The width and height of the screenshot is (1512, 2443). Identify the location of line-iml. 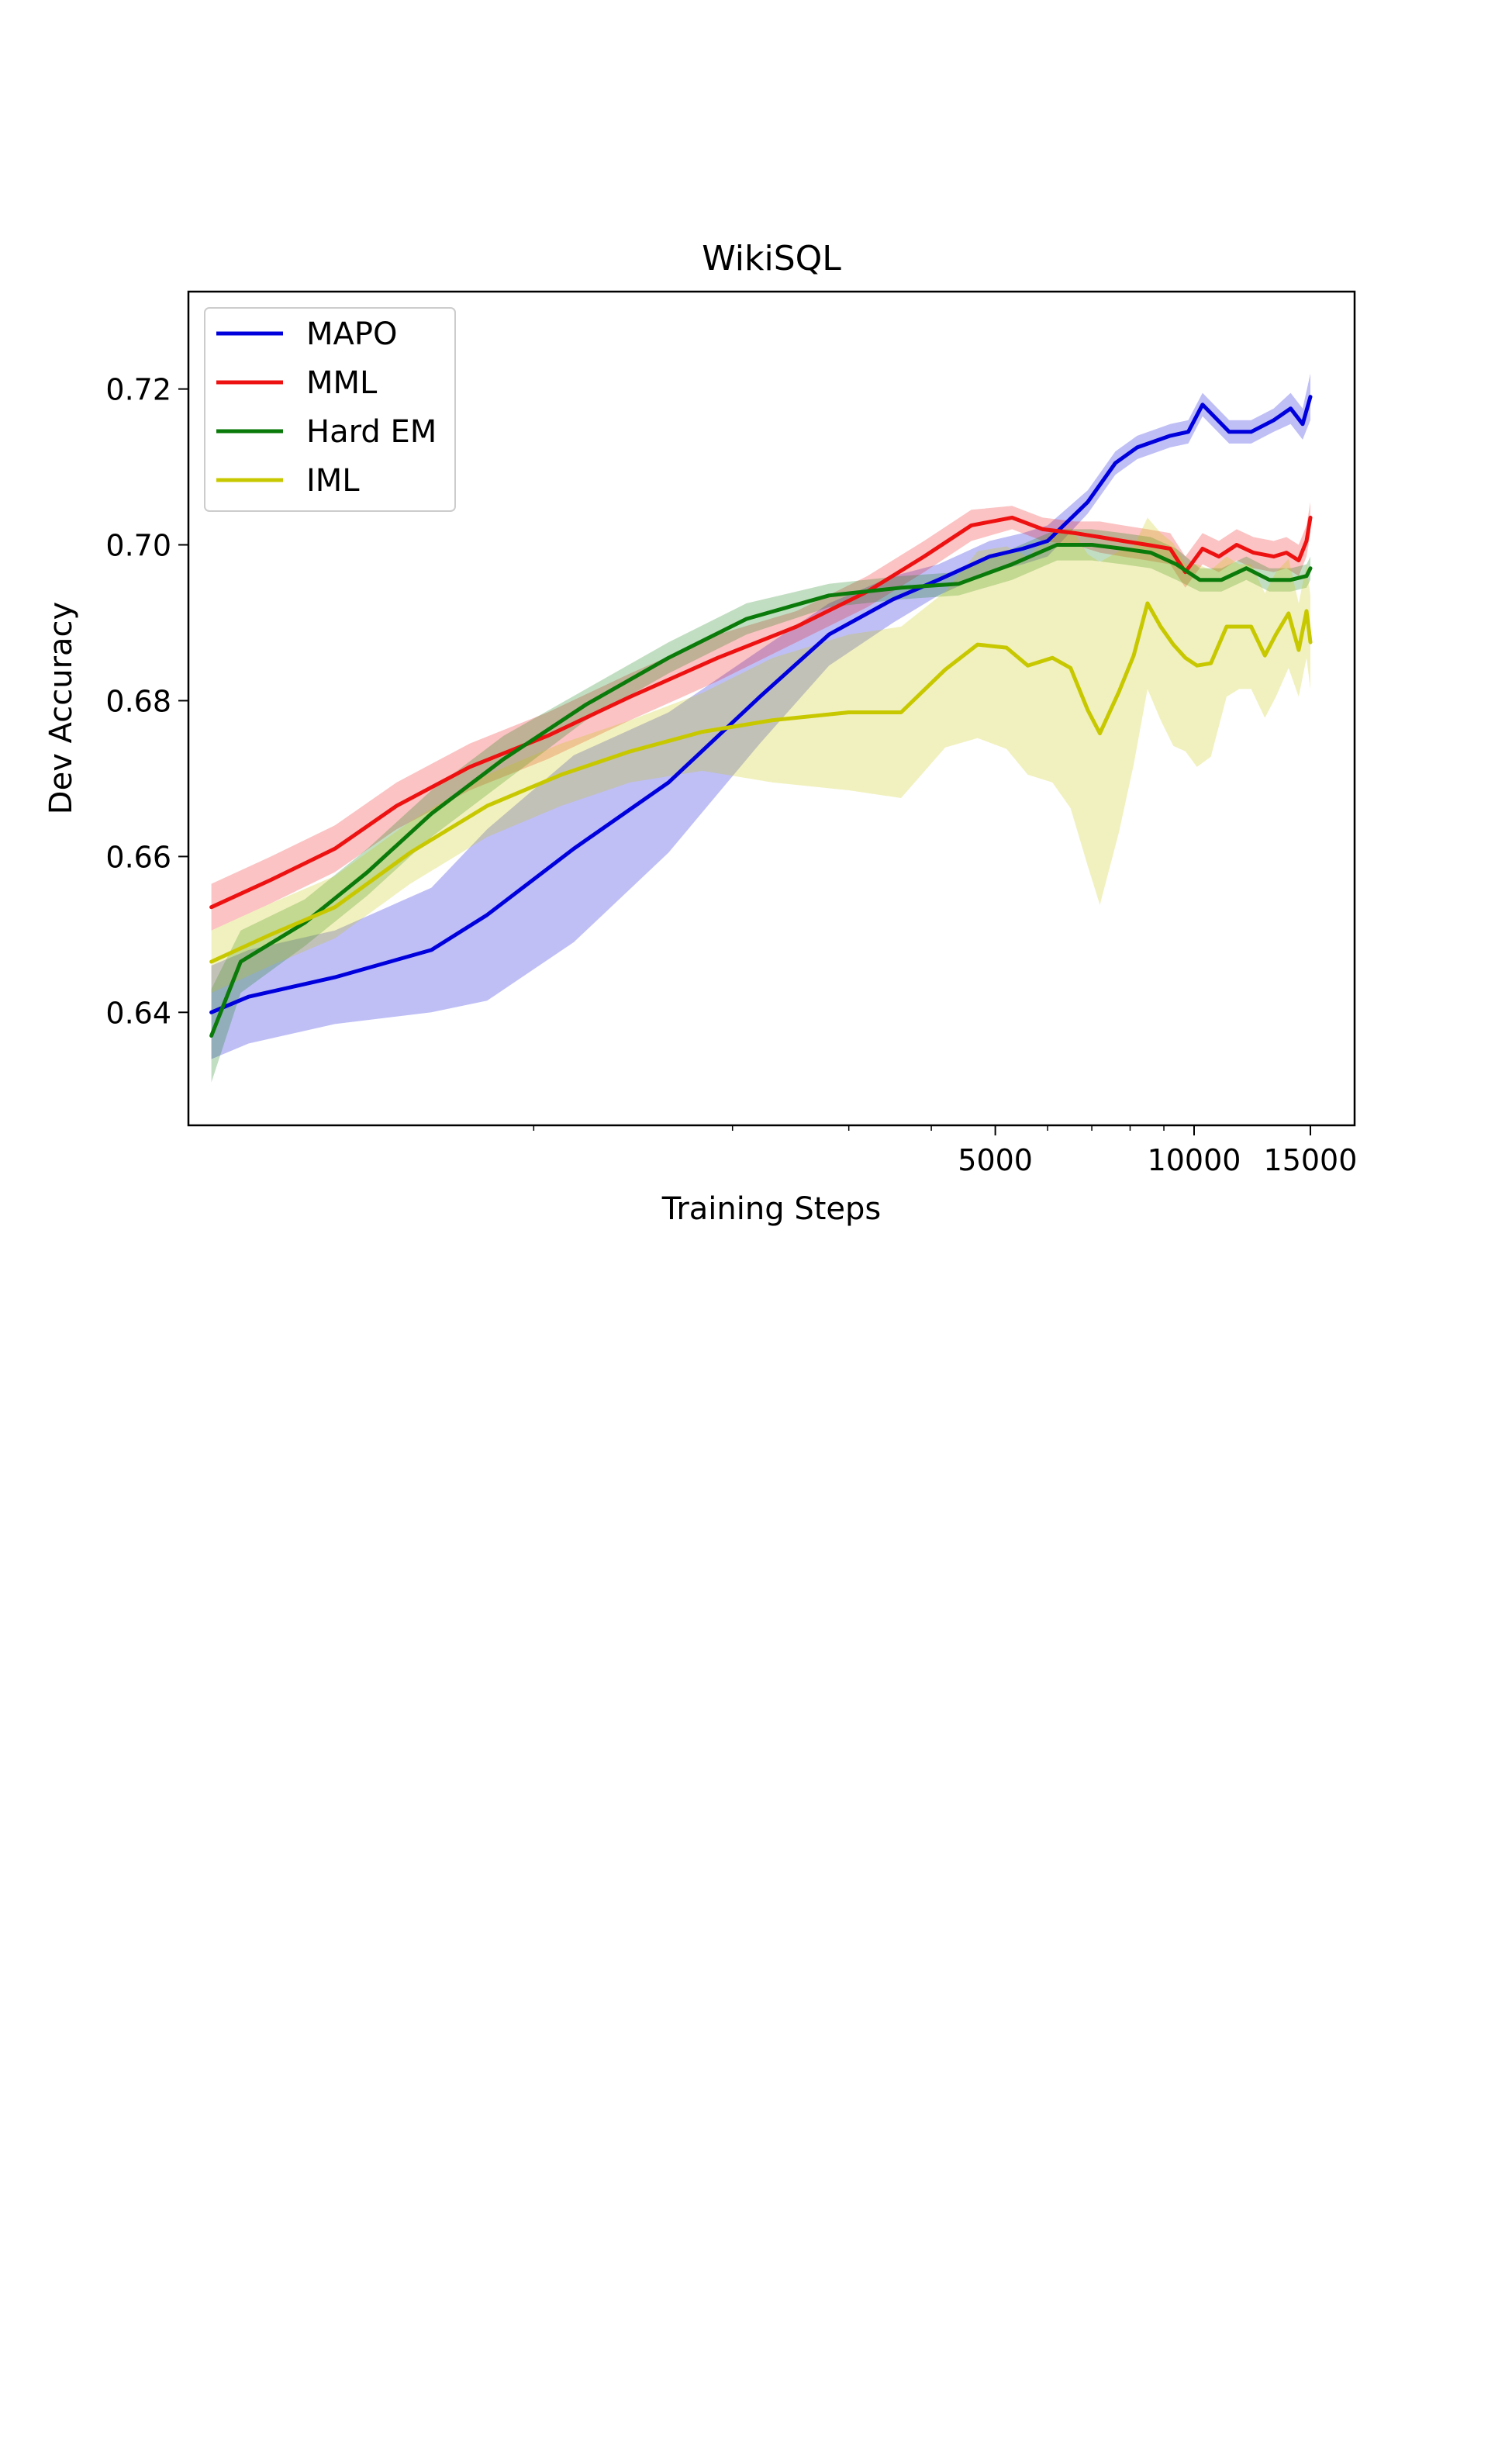
(761, 783).